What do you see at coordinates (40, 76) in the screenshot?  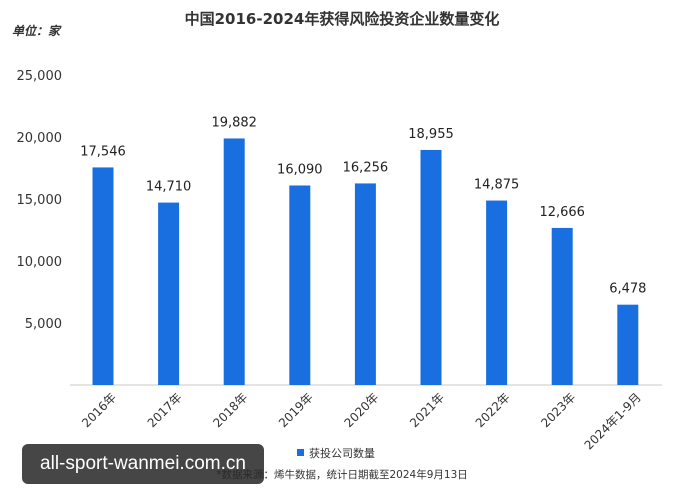 I see `y-tick-label: 25,000` at bounding box center [40, 76].